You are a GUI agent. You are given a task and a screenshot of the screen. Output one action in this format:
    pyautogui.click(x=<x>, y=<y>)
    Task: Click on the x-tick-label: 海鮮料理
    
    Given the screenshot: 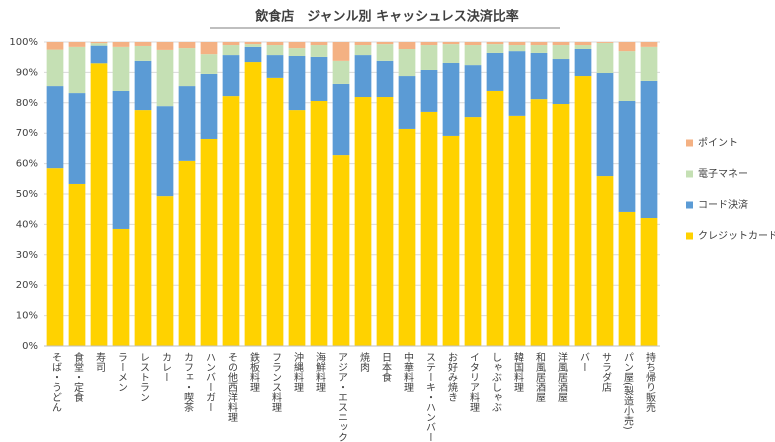 What is the action you would take?
    pyautogui.click(x=320, y=371)
    